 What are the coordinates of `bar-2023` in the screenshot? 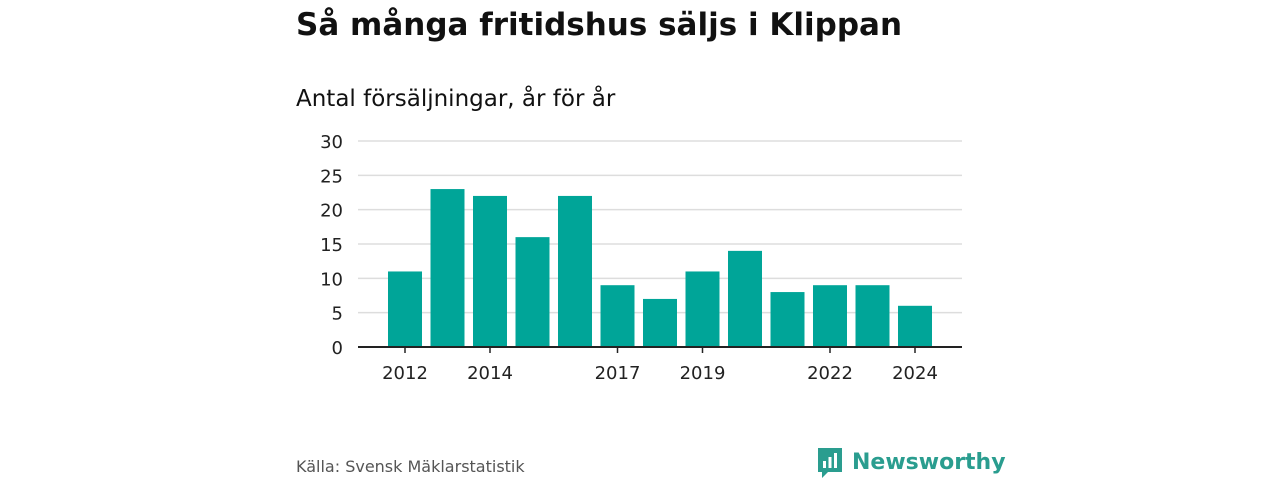 It's located at (872, 316).